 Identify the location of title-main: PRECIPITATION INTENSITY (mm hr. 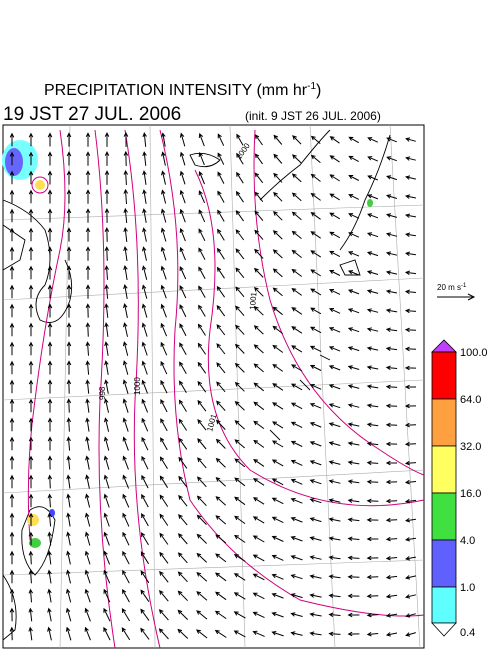
(176, 90).